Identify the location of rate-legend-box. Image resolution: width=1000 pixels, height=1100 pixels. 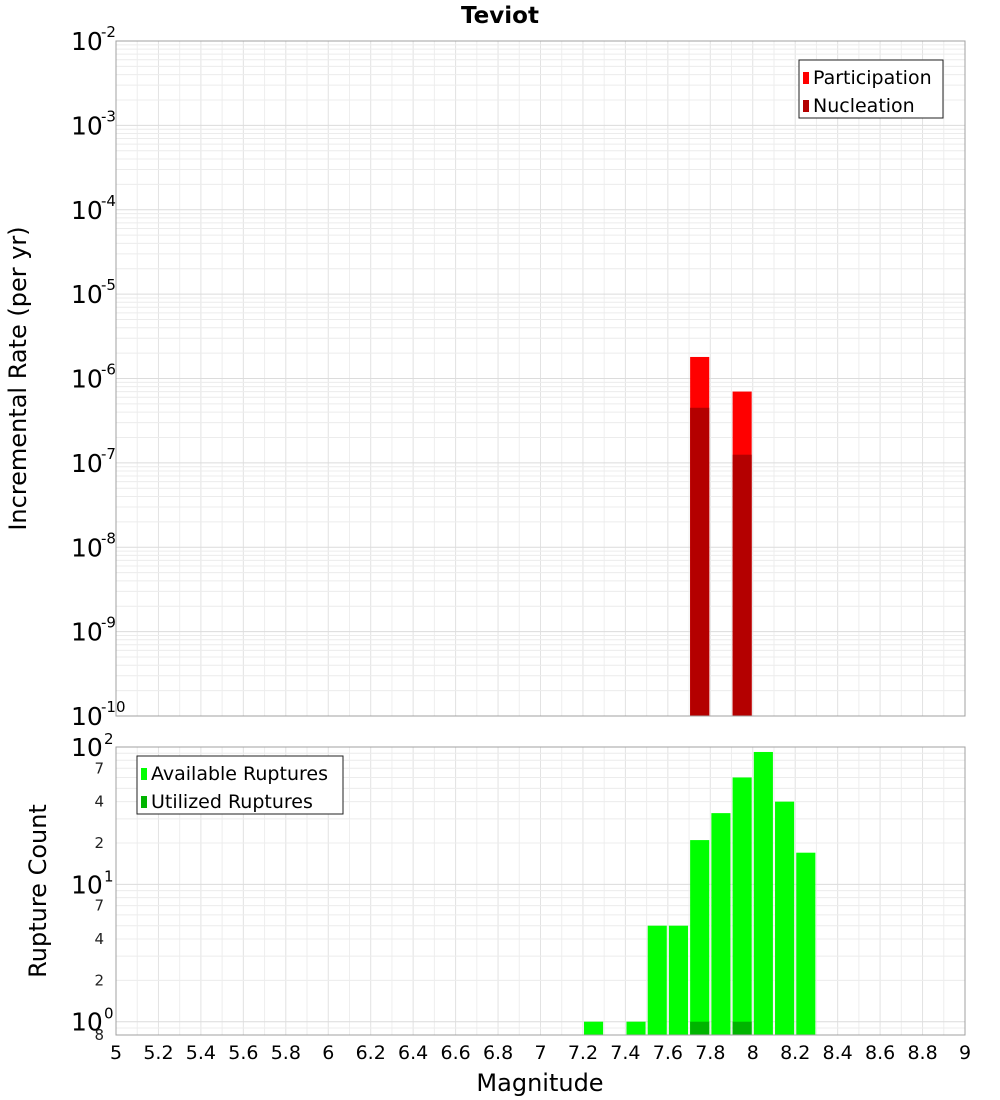
(871, 89).